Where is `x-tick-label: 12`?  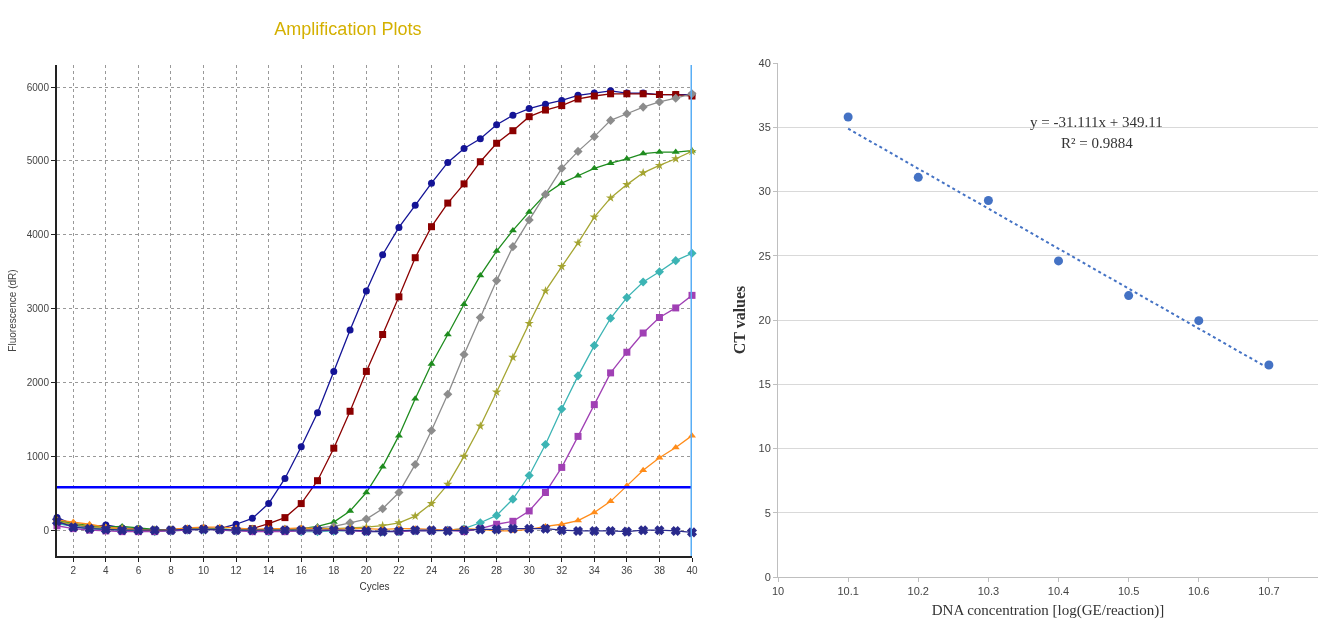 x-tick-label: 12 is located at coordinates (236, 570).